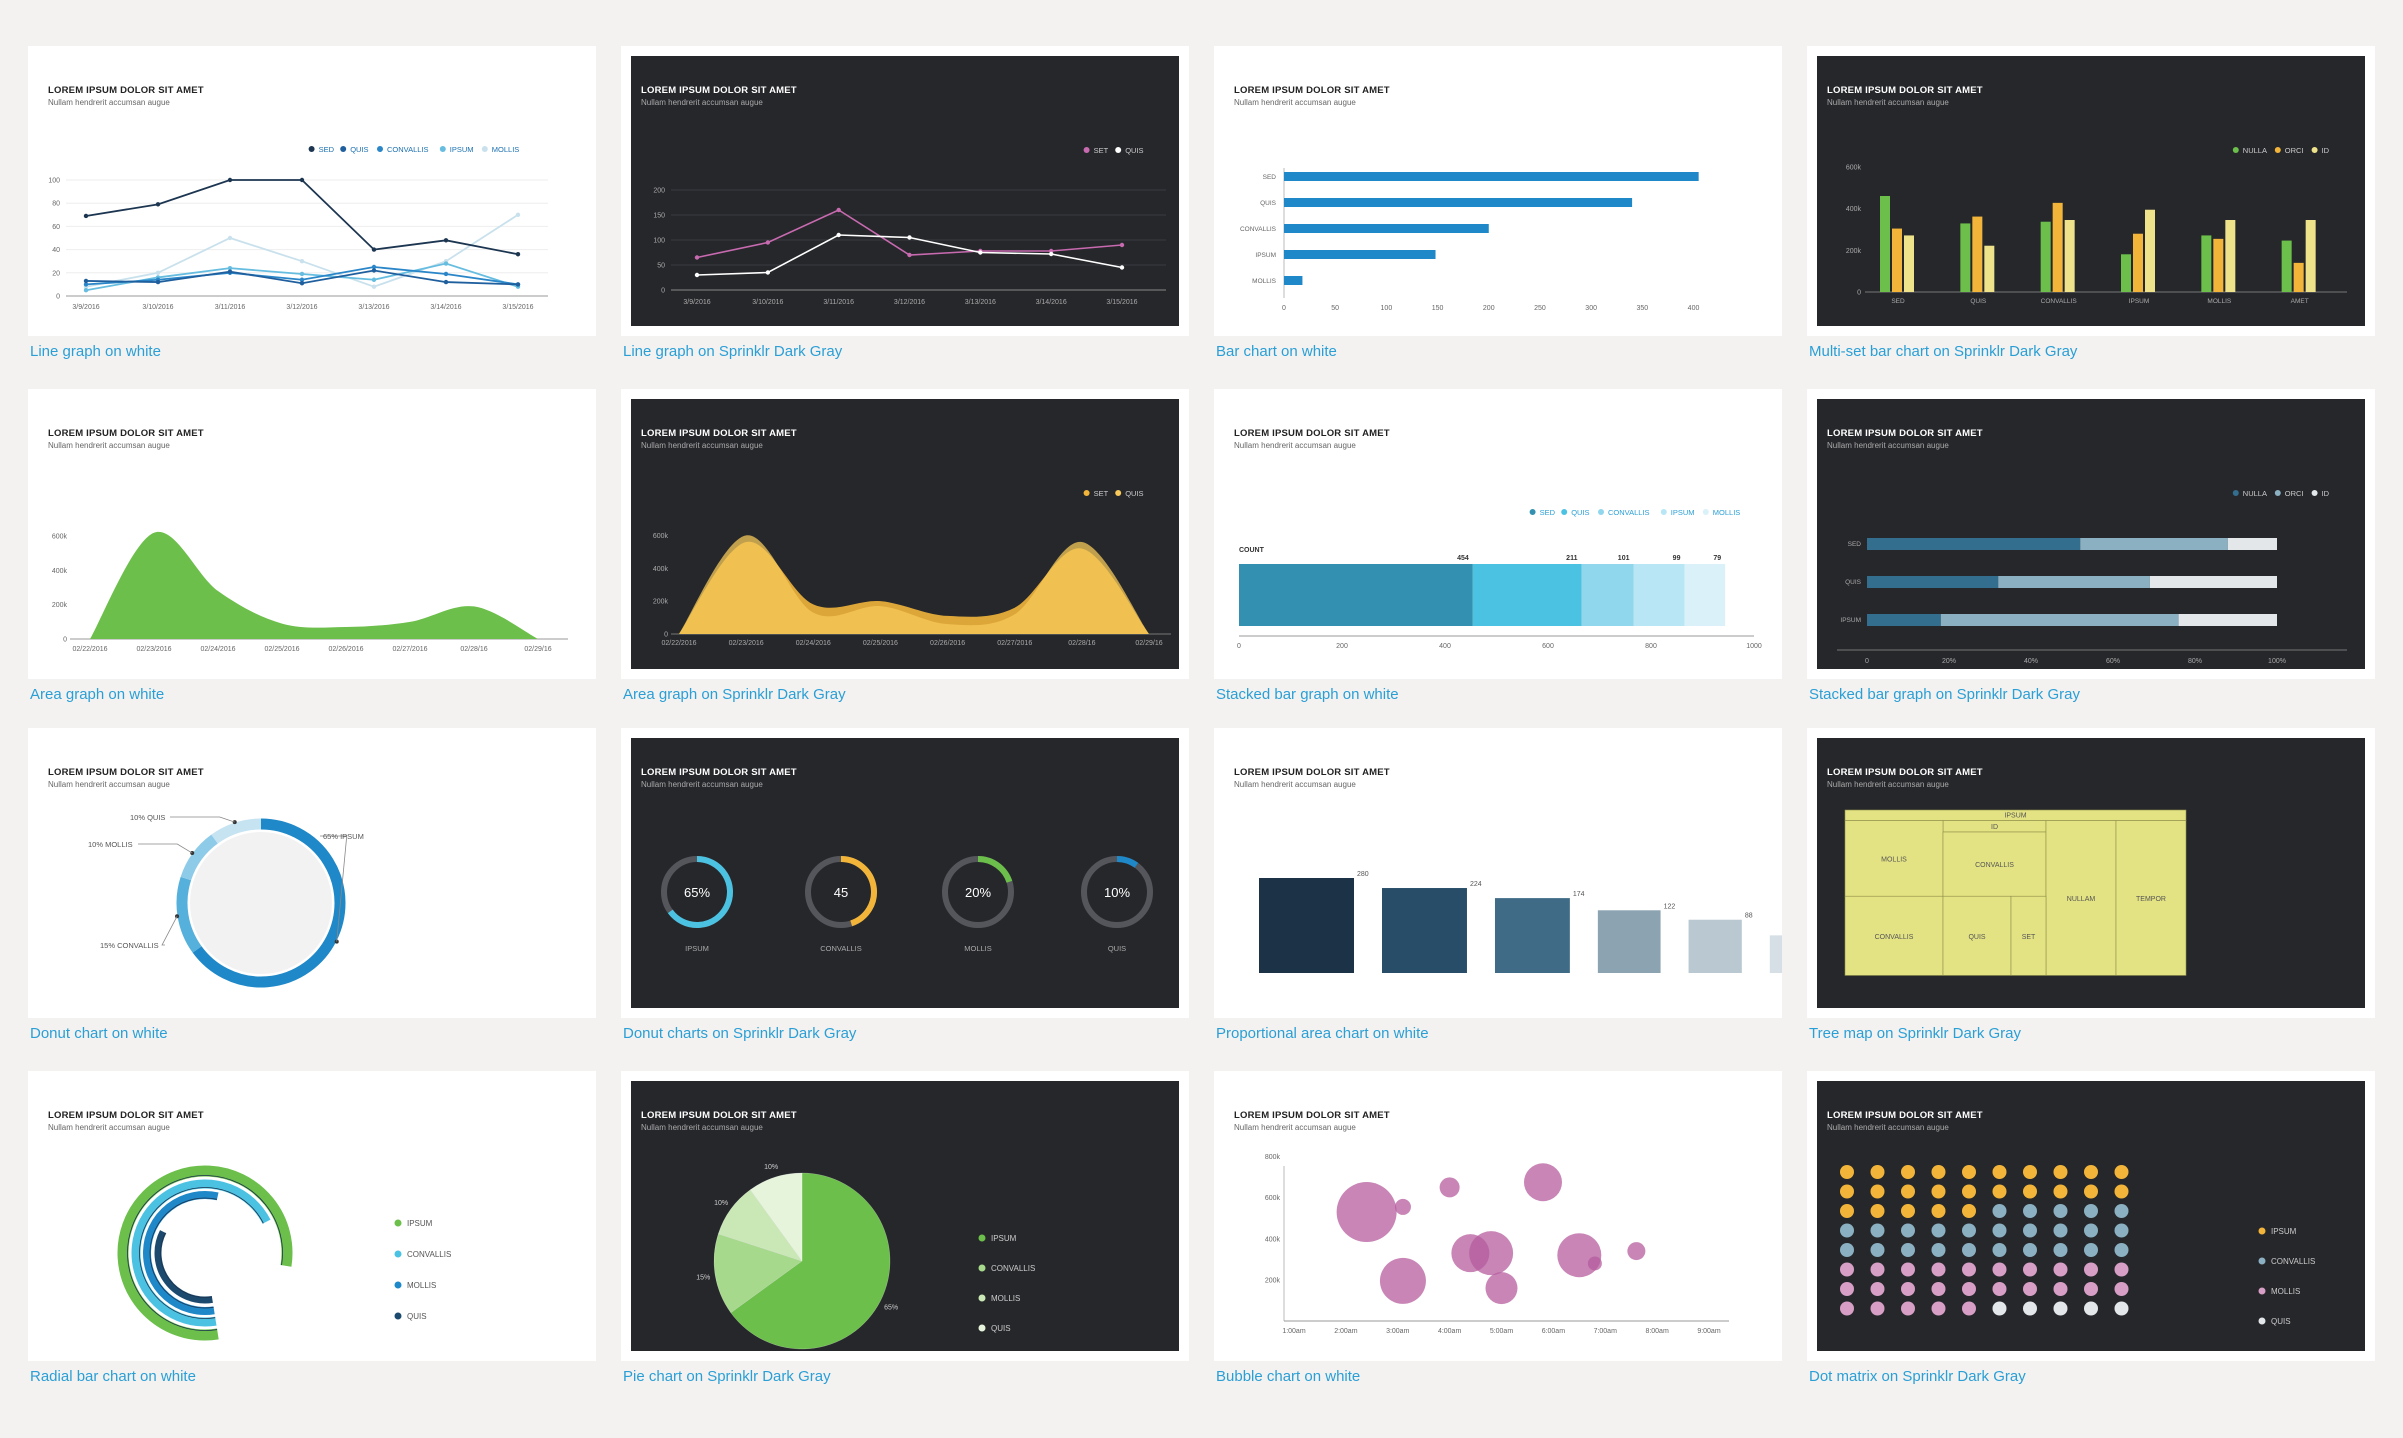 The height and width of the screenshot is (1438, 2403). Describe the element at coordinates (1051, 302) in the screenshot. I see `x-tick-label: 3/14/2016` at that location.